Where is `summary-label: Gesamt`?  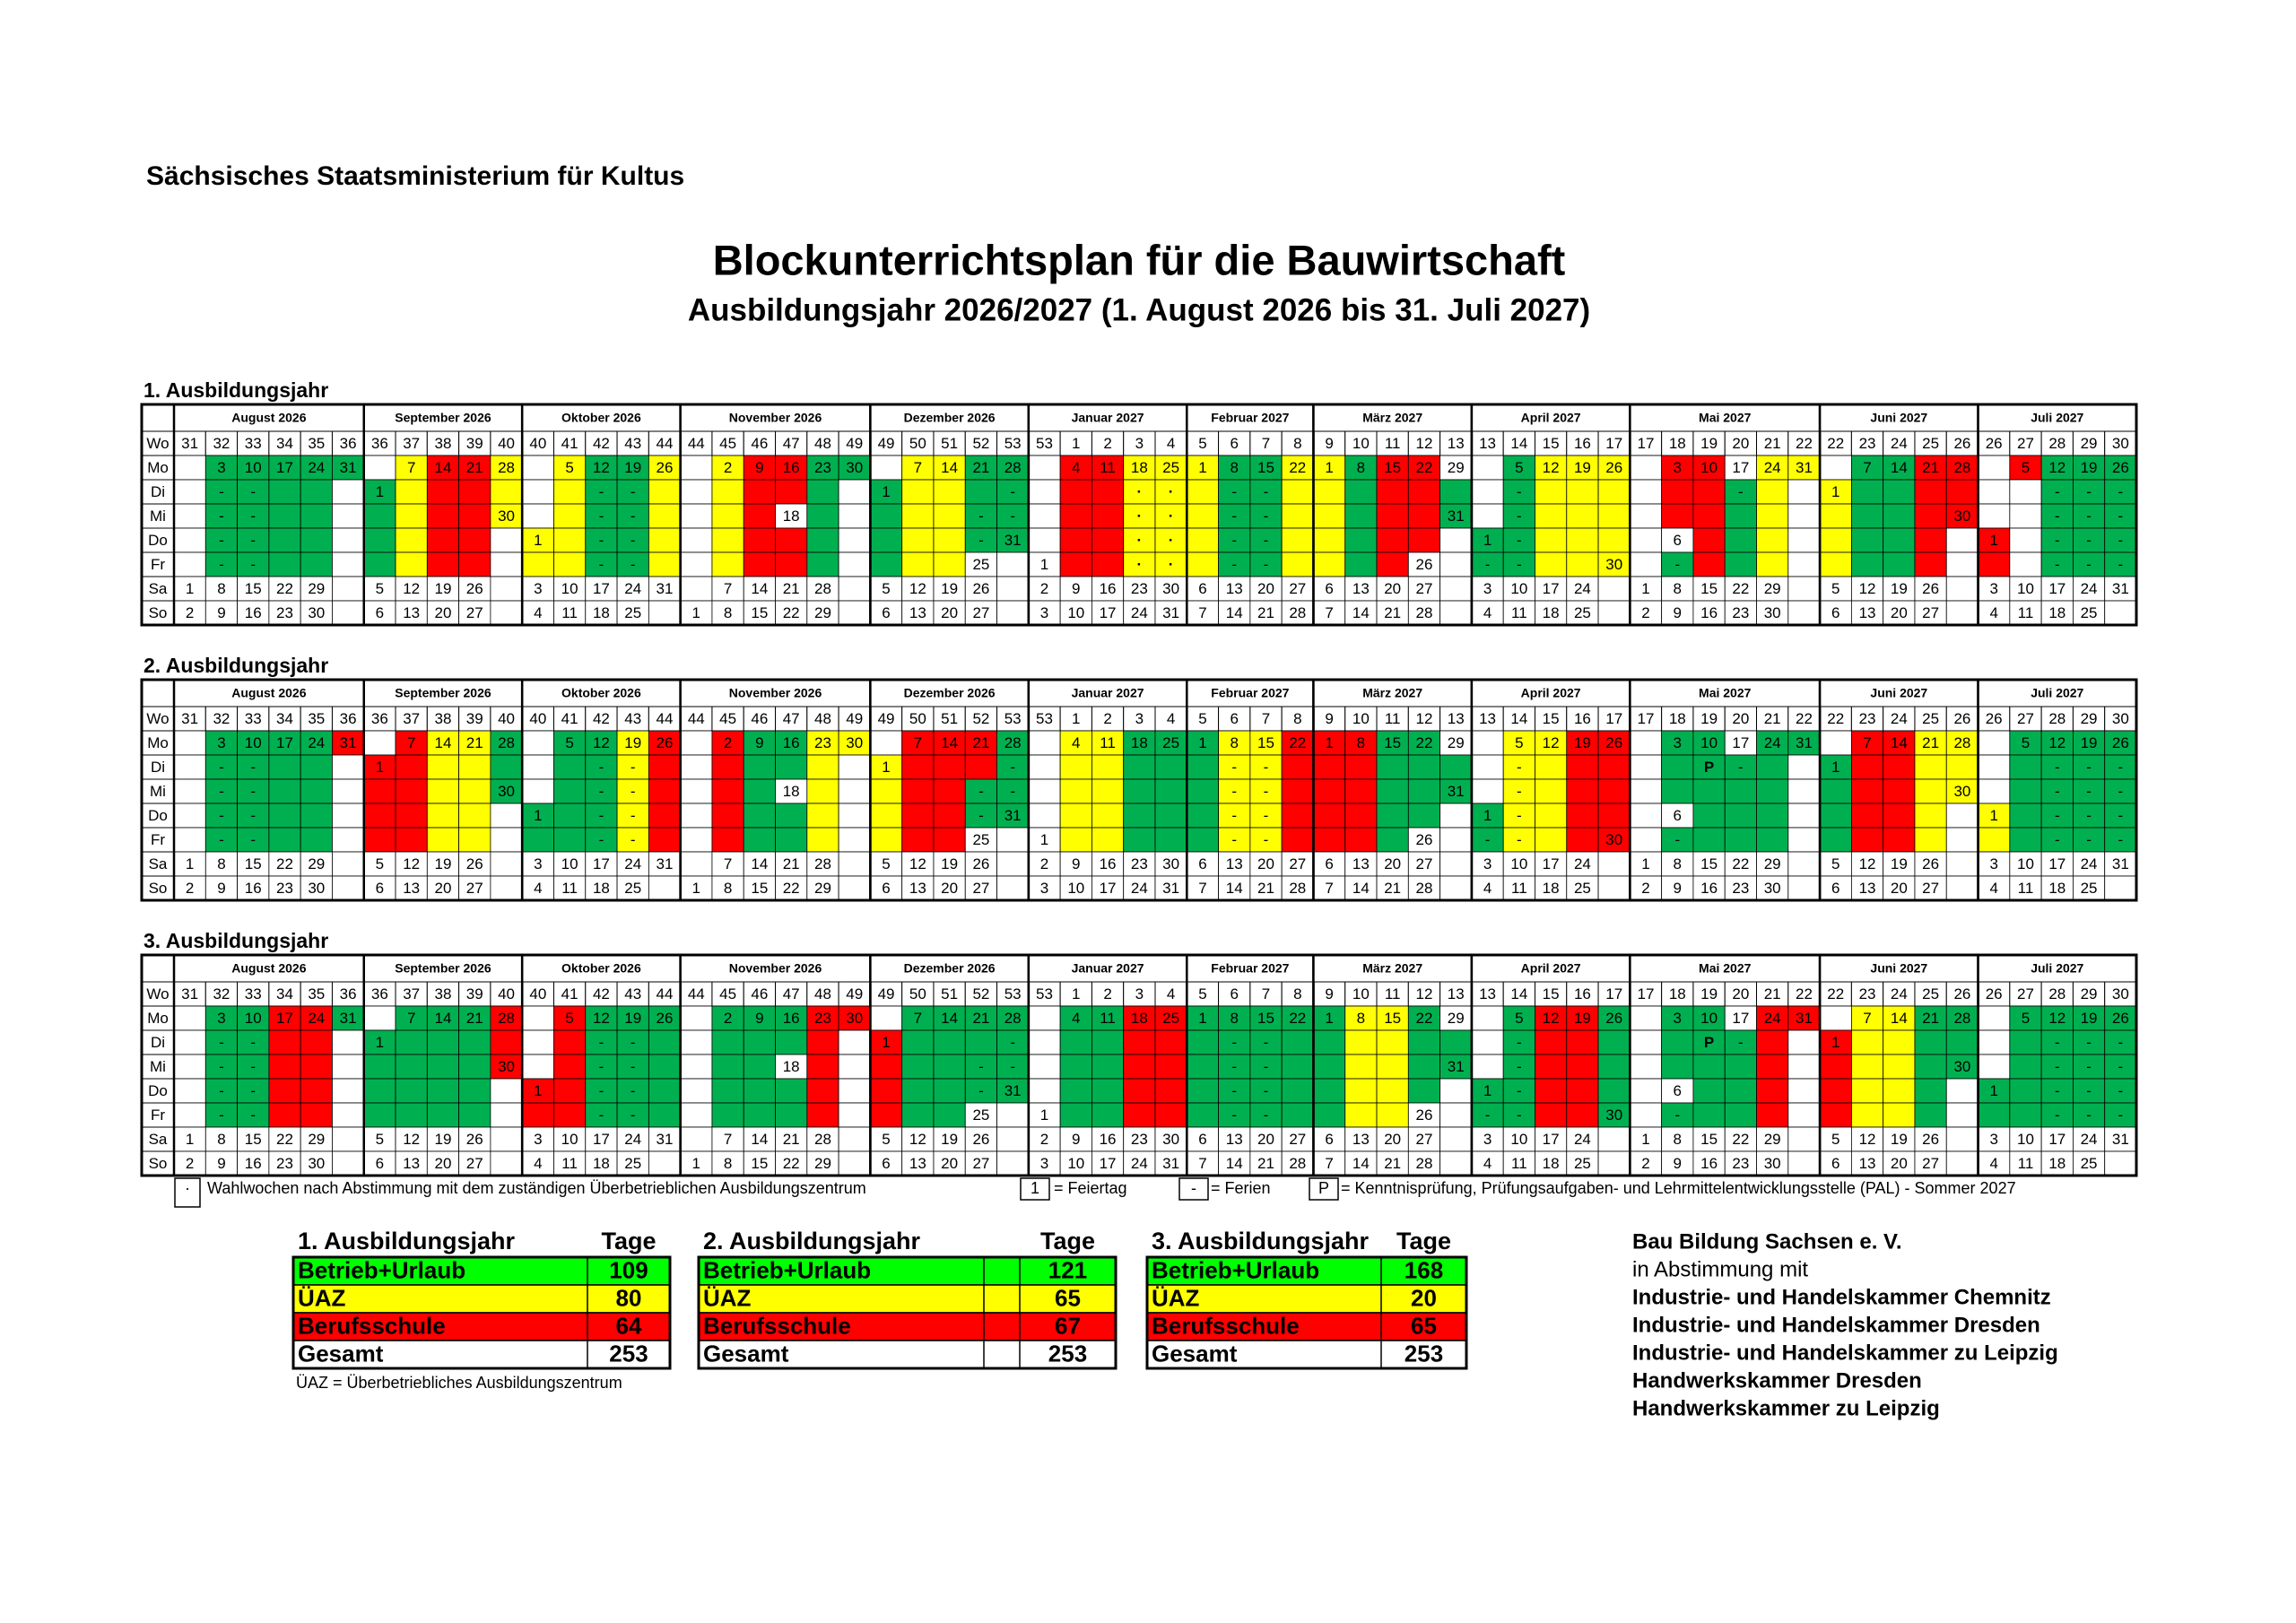 summary-label: Gesamt is located at coordinates (746, 1353).